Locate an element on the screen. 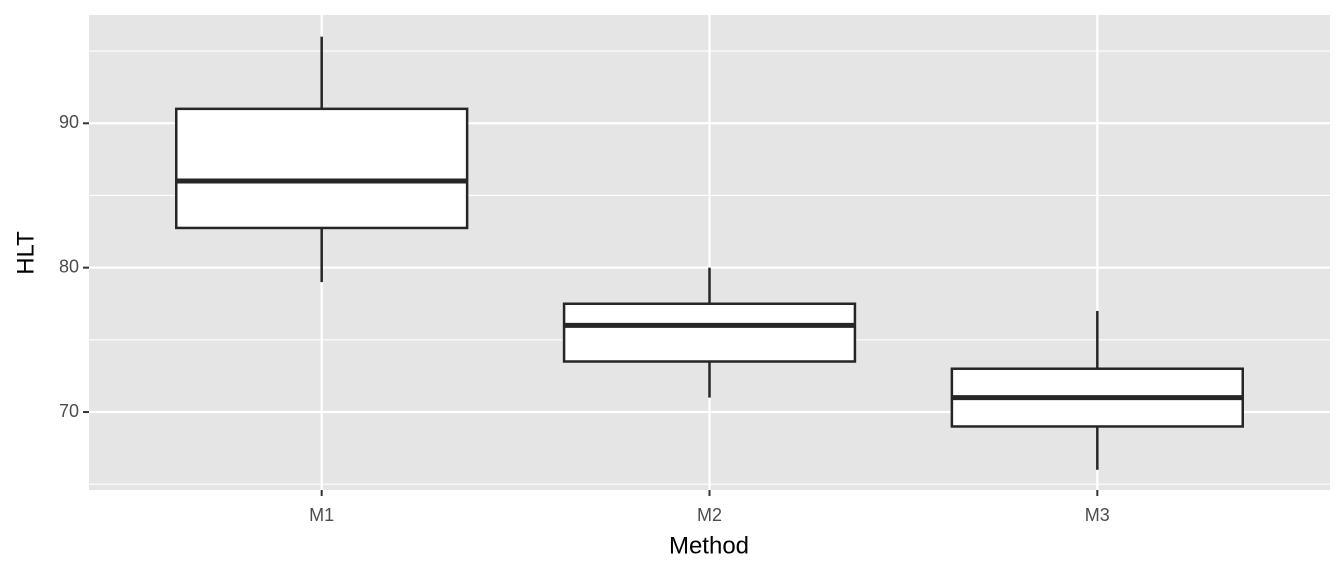  y-tick-label: 70 is located at coordinates (69, 411).